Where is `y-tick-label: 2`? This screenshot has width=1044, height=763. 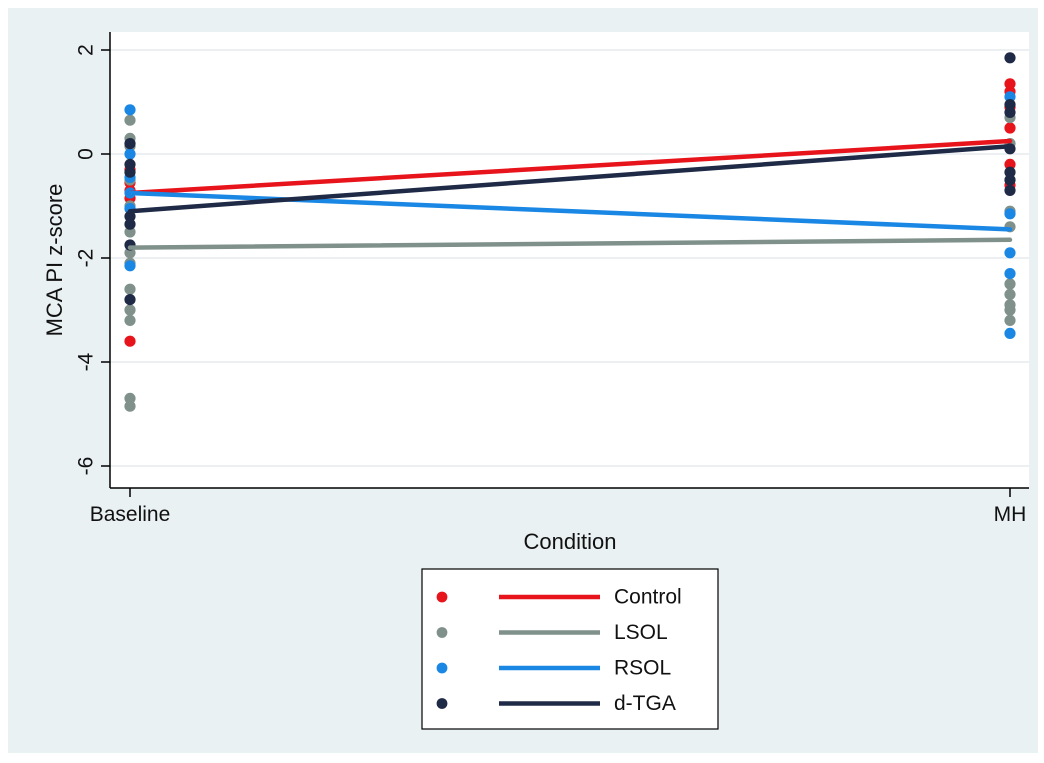
y-tick-label: 2 is located at coordinates (86, 50).